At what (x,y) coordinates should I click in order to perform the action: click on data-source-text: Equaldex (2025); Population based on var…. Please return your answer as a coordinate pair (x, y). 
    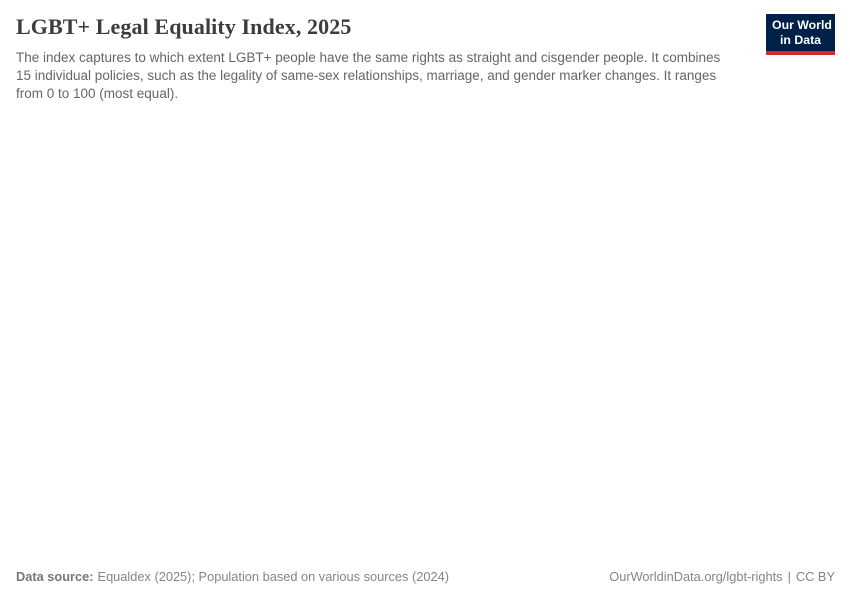
    Looking at the image, I should click on (273, 576).